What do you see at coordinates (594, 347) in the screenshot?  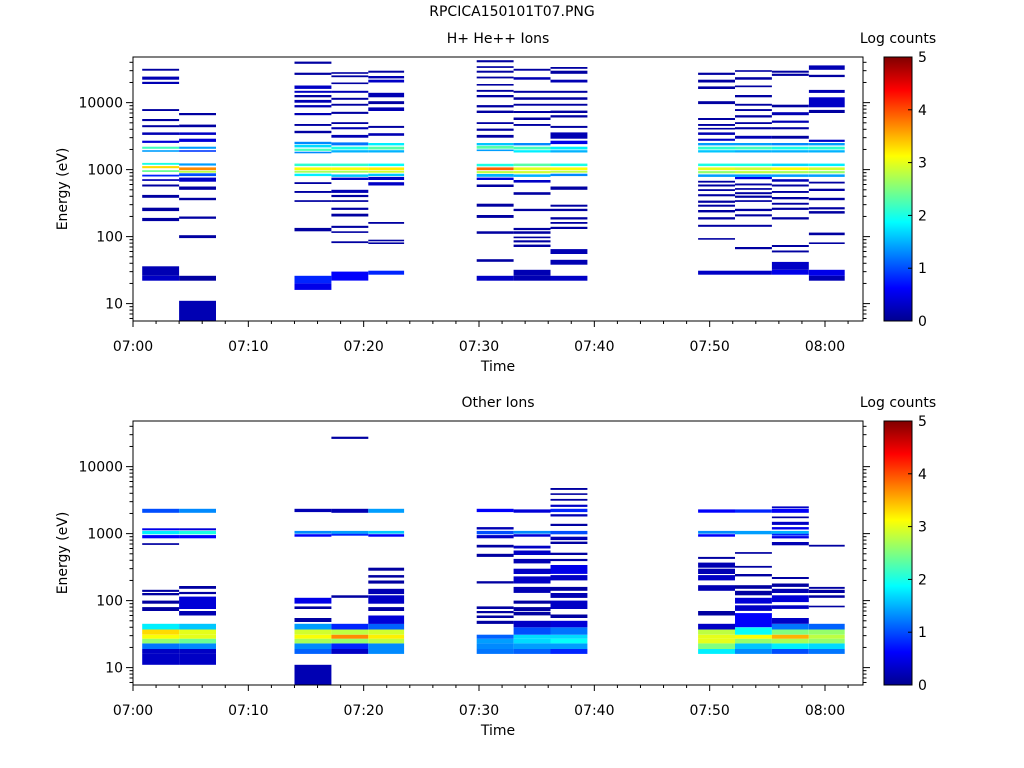 I see `panel1-x-tick-label: 07:40` at bounding box center [594, 347].